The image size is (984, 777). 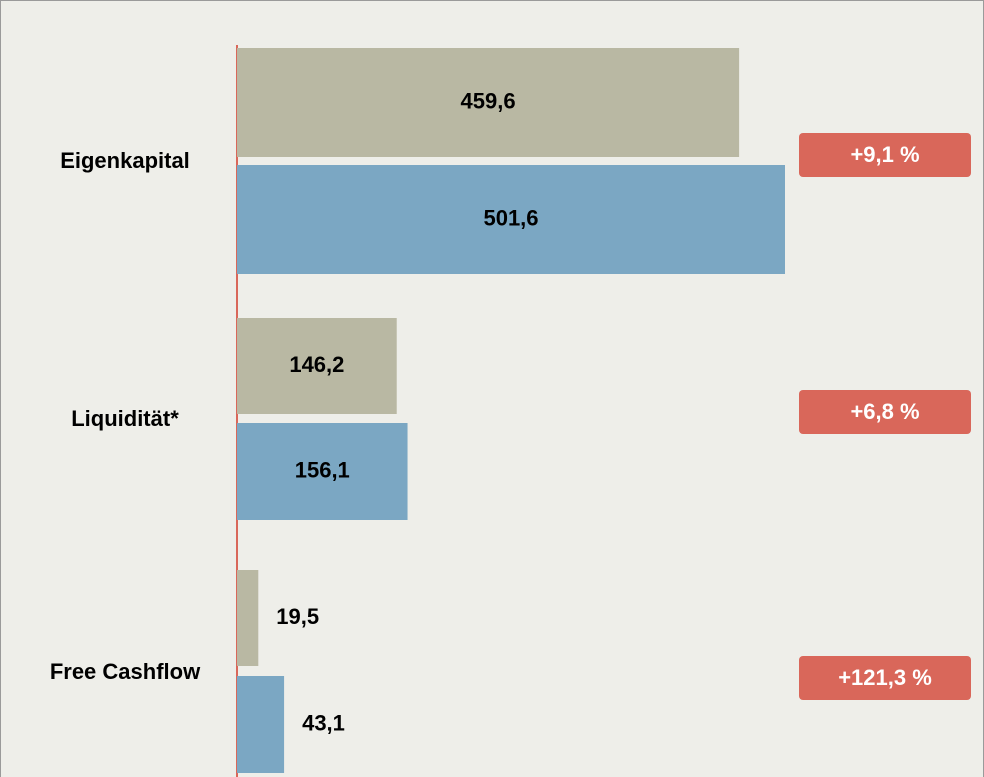 What do you see at coordinates (125, 671) in the screenshot?
I see `category-label: Free Cashflow` at bounding box center [125, 671].